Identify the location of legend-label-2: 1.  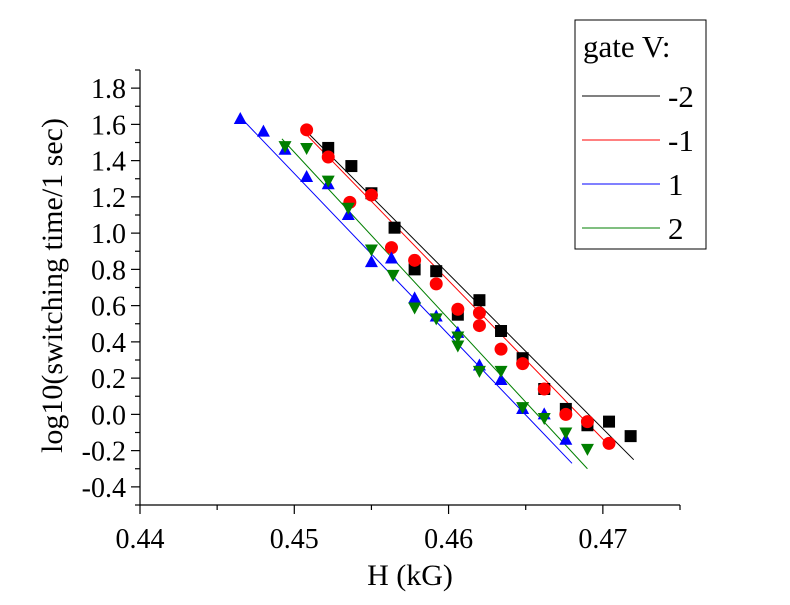
(676, 184).